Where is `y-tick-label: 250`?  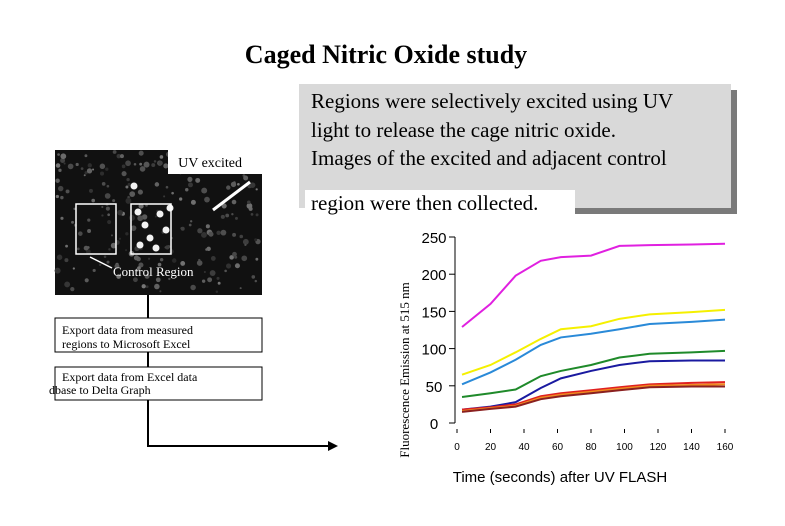 y-tick-label: 250 is located at coordinates (433, 238).